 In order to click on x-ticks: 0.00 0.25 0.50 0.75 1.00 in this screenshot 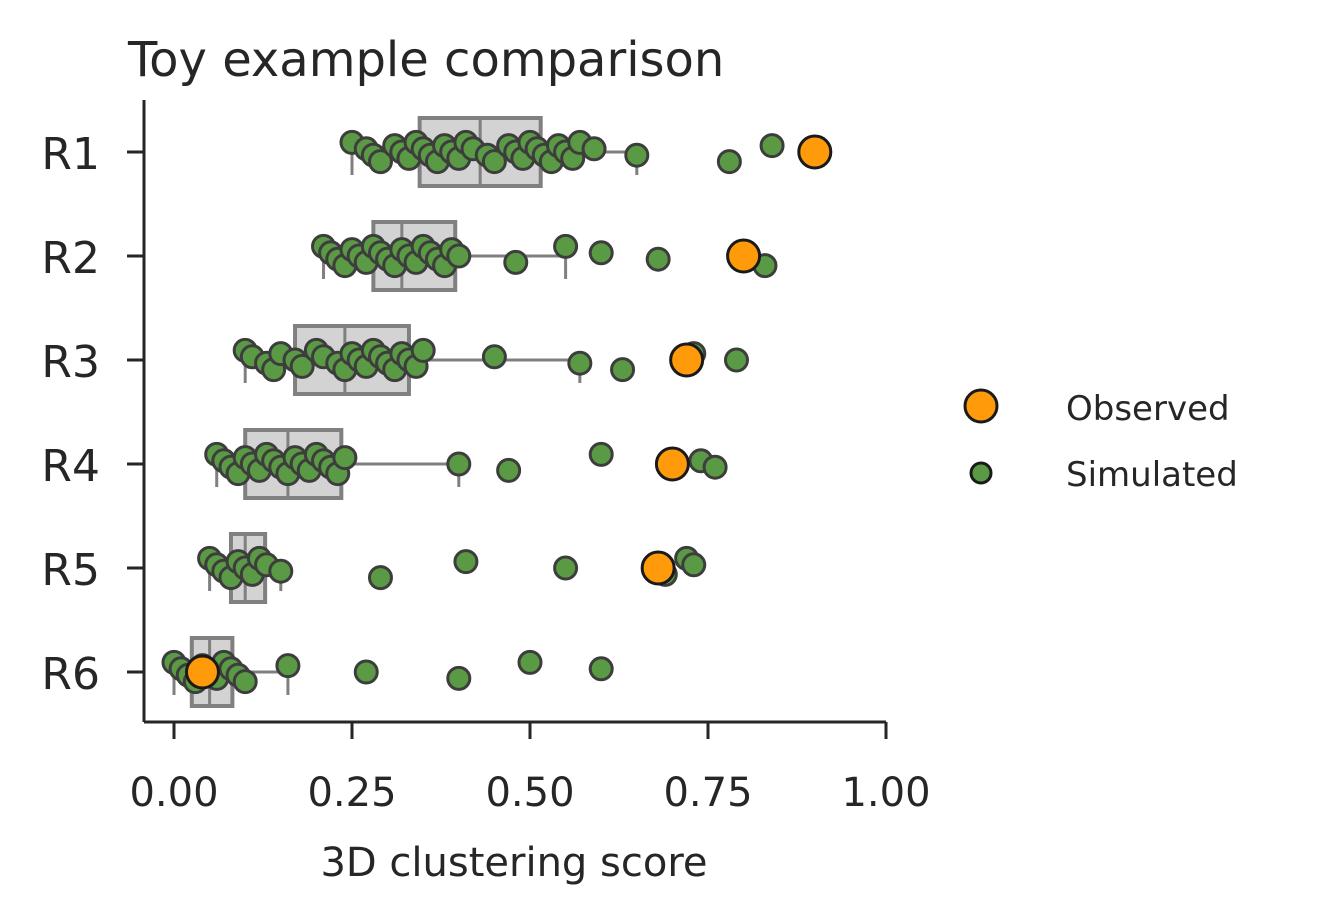, I will do `click(530, 769)`.